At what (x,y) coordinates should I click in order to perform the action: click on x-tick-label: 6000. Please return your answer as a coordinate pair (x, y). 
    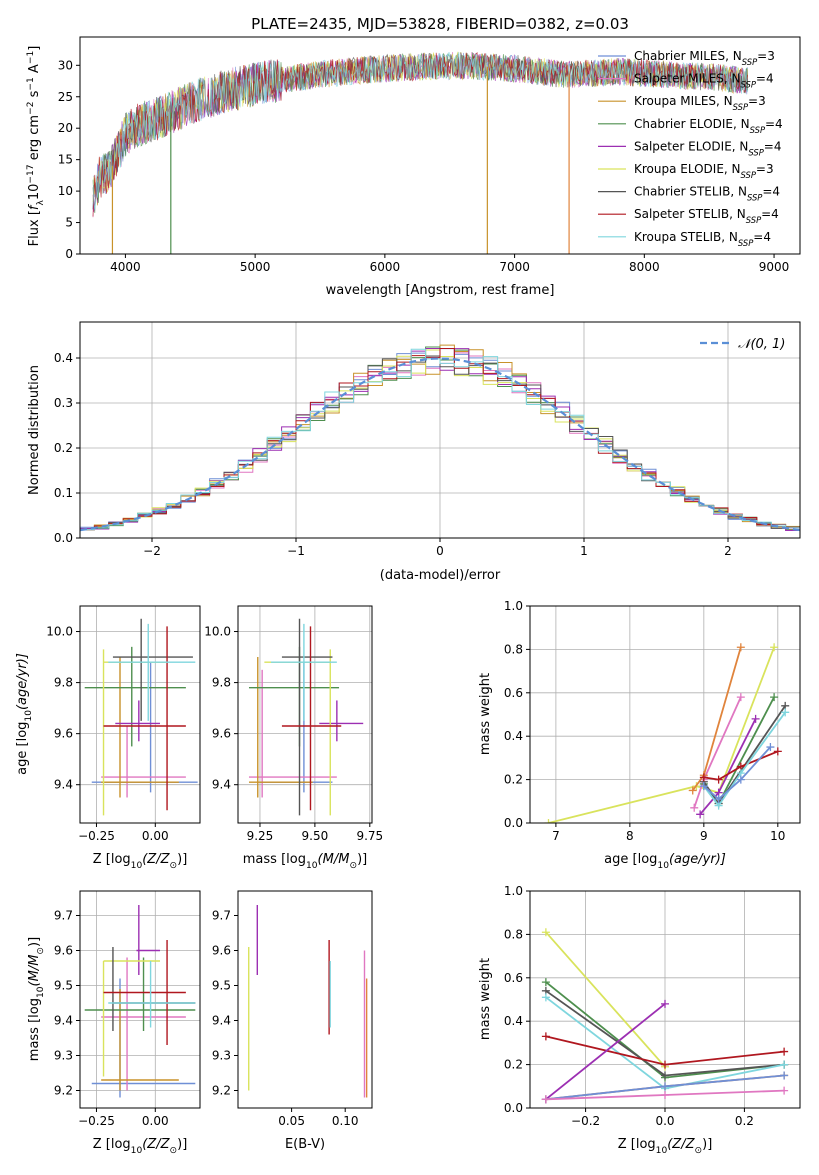
    Looking at the image, I should click on (385, 267).